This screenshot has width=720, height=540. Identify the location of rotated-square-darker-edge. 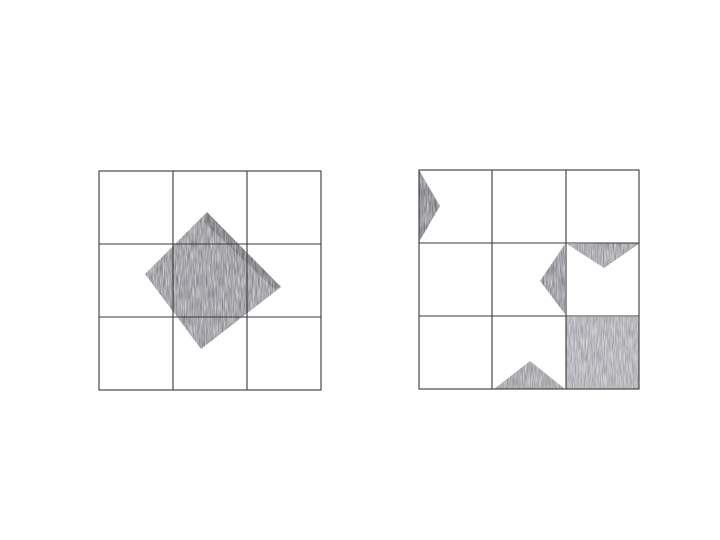
(242, 250).